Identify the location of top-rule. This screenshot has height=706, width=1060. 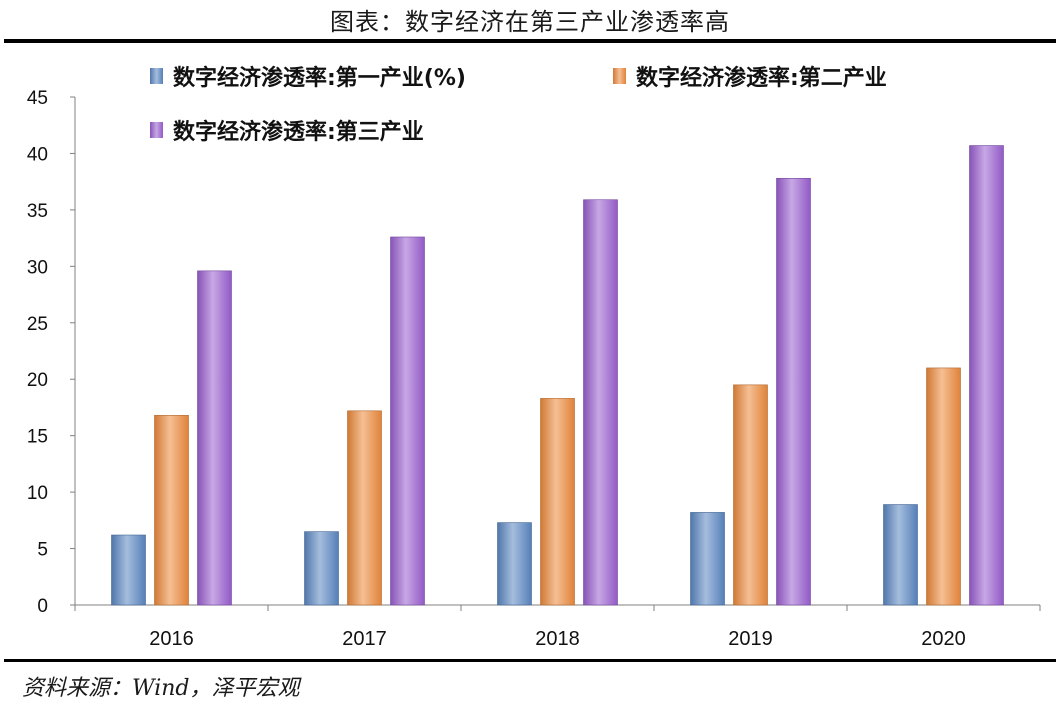
(530, 41).